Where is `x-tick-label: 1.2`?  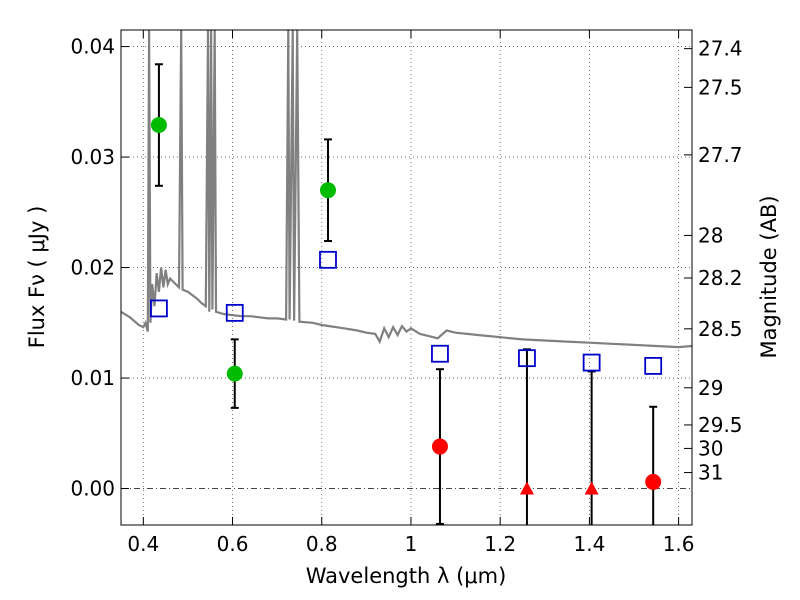 x-tick-label: 1.2 is located at coordinates (500, 544).